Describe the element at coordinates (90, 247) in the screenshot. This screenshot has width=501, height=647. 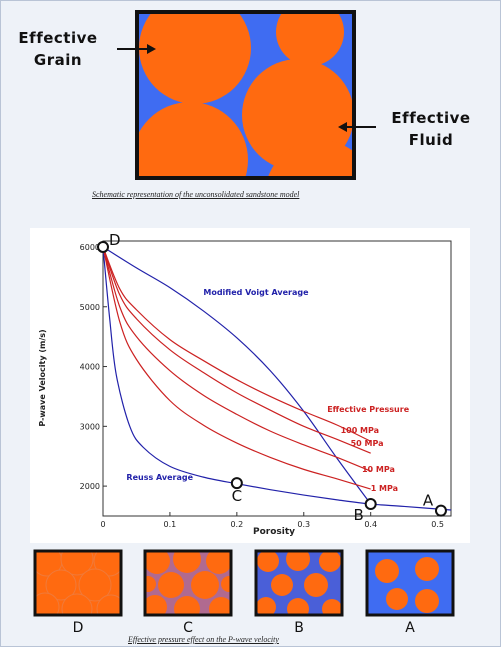
I see `y-tick-label: 6000` at that location.